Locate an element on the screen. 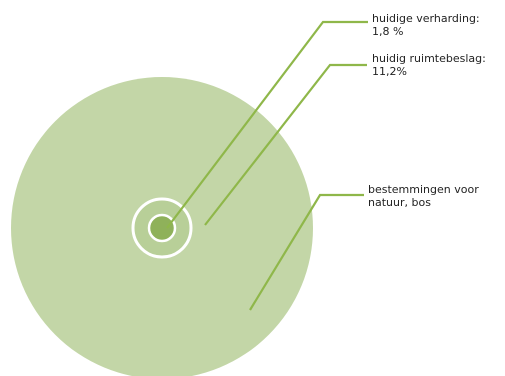 Image resolution: width=505 pixels, height=376 pixels. space-use-label: huidig ruimtebeslag: 11,2% is located at coordinates (429, 65).